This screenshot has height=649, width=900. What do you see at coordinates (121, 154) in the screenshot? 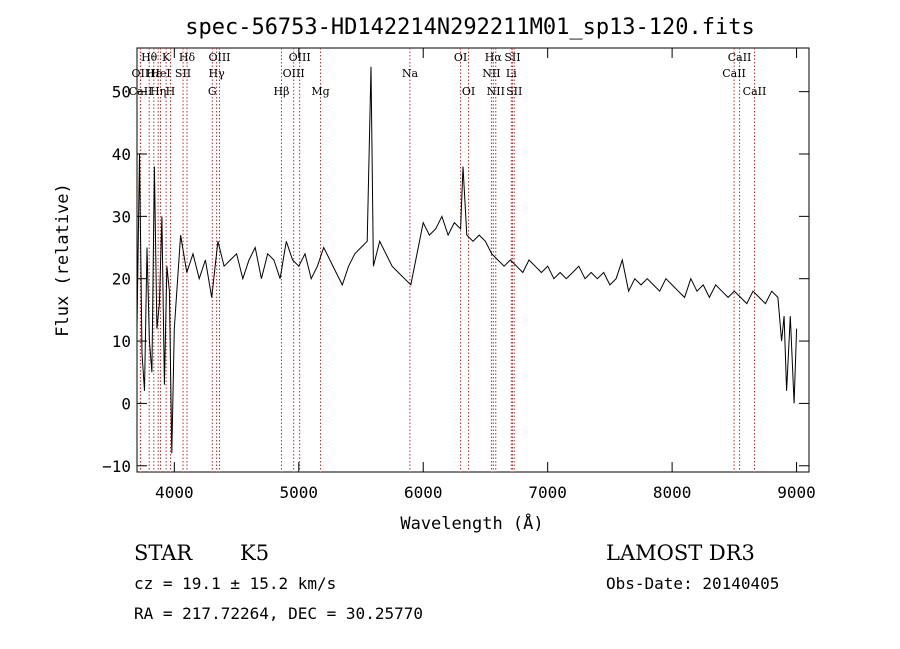
I see `y-tick-label: 40` at bounding box center [121, 154].